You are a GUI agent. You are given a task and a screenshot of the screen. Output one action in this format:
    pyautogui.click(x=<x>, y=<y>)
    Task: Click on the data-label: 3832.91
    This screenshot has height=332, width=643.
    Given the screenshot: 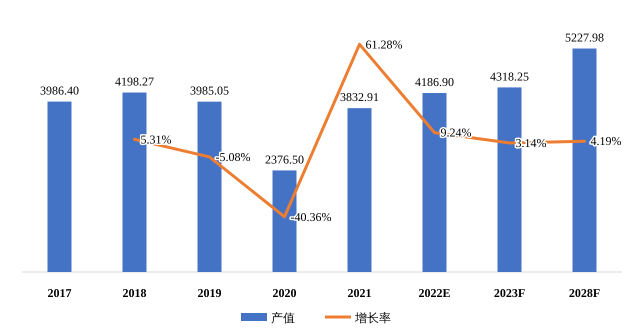 What is the action you would take?
    pyautogui.click(x=359, y=97)
    